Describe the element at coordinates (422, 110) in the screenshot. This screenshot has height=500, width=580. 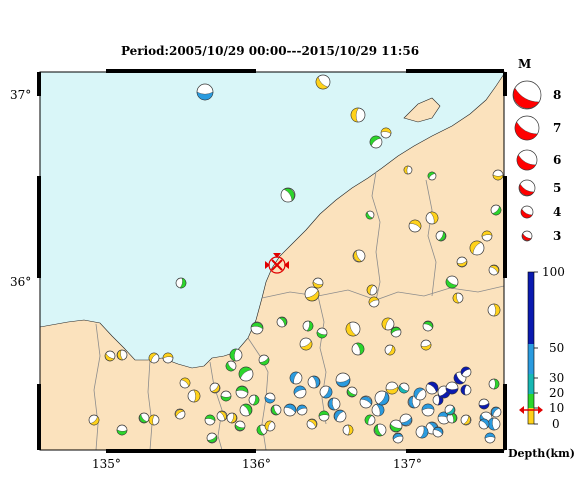
I see `peninsula` at that location.